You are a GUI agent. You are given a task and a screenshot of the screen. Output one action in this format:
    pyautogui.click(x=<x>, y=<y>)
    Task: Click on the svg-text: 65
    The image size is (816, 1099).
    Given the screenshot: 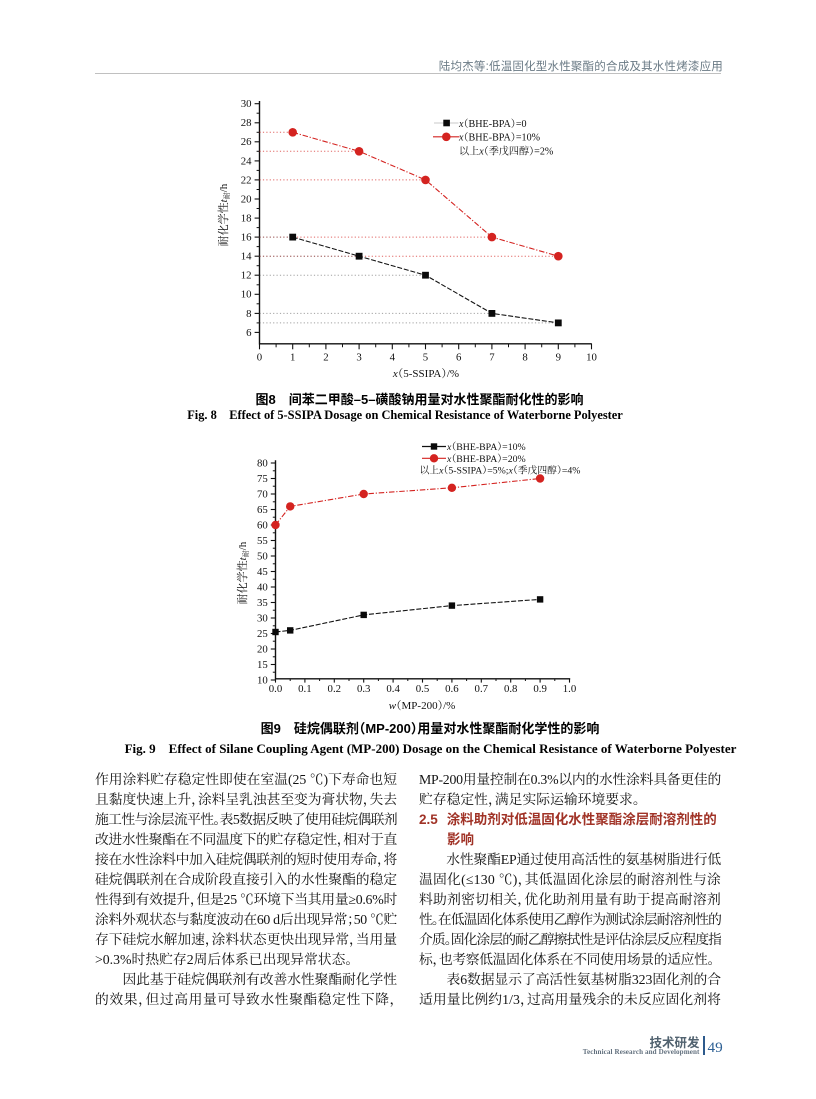 What is the action you would take?
    pyautogui.click(x=262, y=510)
    